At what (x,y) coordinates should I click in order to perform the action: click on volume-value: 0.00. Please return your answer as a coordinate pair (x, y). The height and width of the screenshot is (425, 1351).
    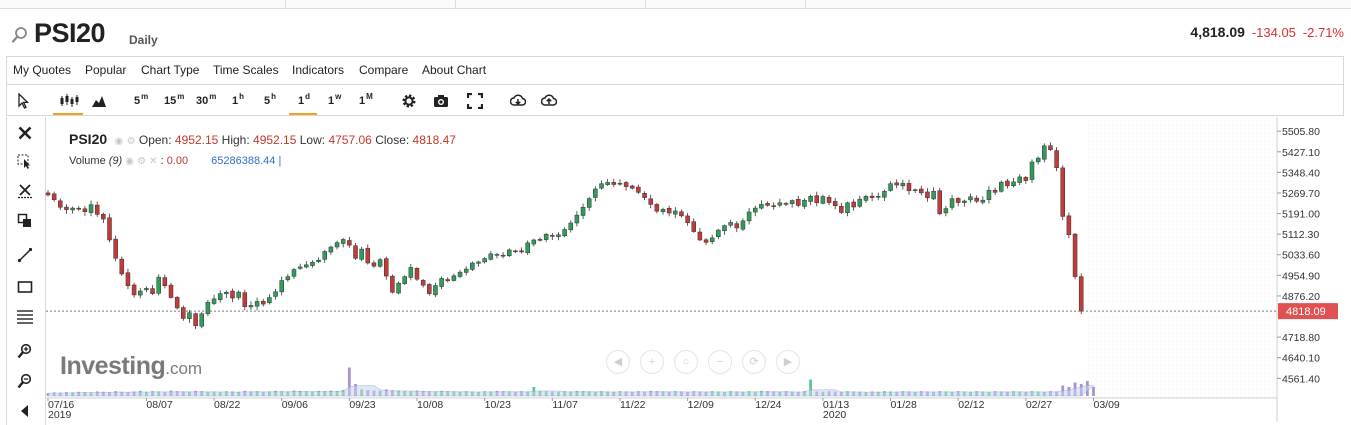
    Looking at the image, I should click on (177, 161).